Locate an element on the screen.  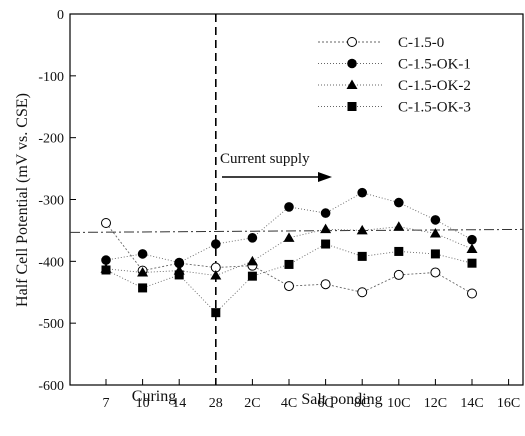
legend-item: C-1.5-0 is located at coordinates (381, 43).